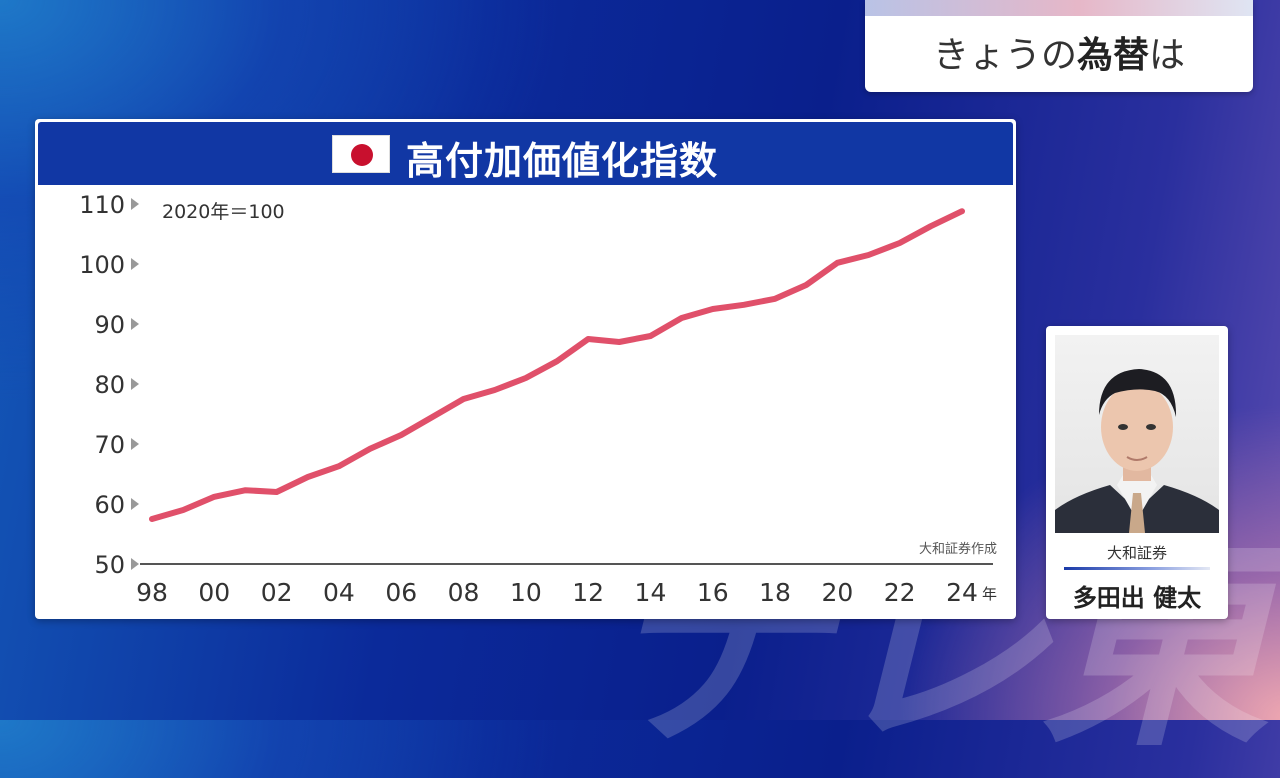  What do you see at coordinates (1112, 55) in the screenshot?
I see `topic-bold: 為替` at bounding box center [1112, 55].